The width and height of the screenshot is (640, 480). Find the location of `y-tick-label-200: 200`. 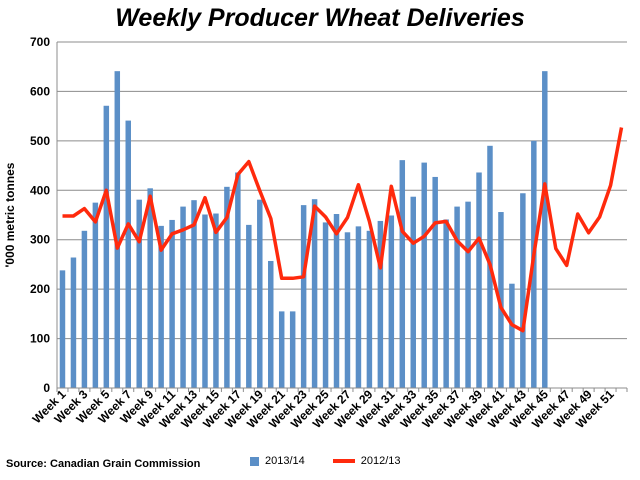

y-tick-label-200: 200 is located at coordinates (40, 289).